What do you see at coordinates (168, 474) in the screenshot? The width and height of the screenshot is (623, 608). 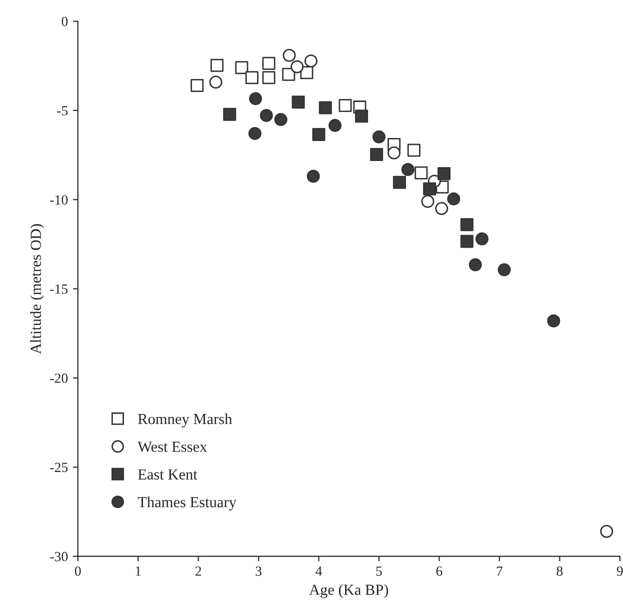 I see `legend-label: East Kent` at bounding box center [168, 474].